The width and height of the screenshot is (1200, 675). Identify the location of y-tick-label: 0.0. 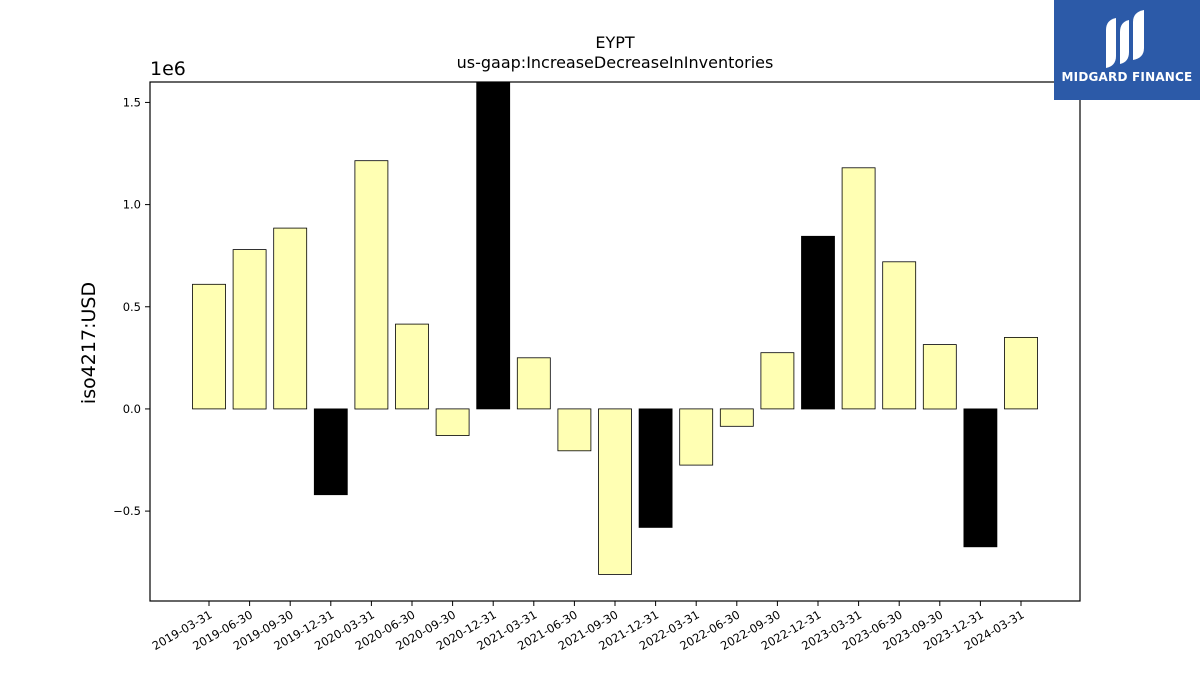
(132, 409).